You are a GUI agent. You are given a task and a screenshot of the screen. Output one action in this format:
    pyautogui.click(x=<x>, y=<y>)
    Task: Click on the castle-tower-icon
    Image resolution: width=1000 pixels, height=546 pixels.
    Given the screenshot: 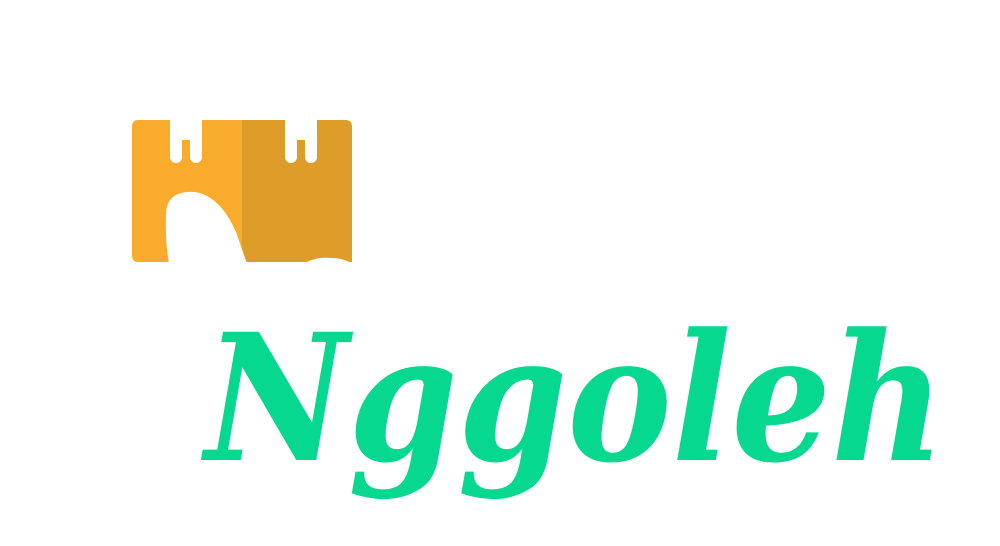 What is the action you would take?
    pyautogui.click(x=242, y=229)
    